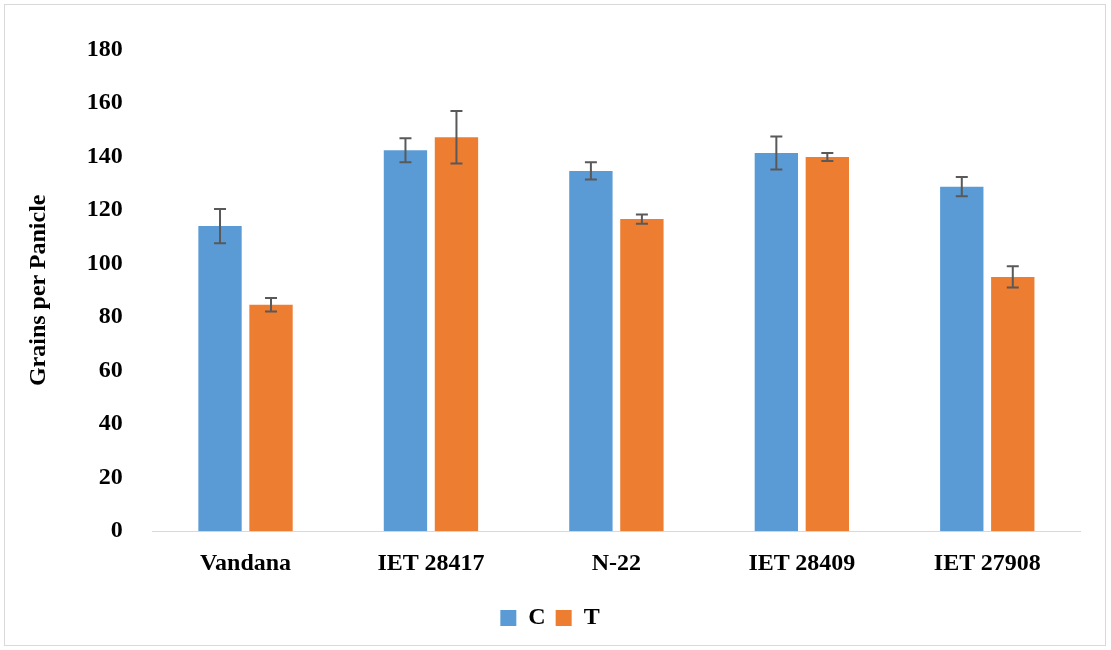 This screenshot has width=1111, height=650. What do you see at coordinates (104, 261) in the screenshot?
I see `y-tick-label: 100` at bounding box center [104, 261].